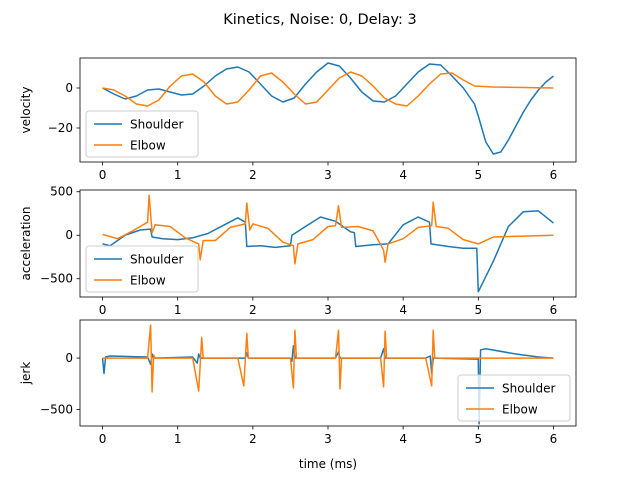 The width and height of the screenshot is (640, 480). I want to click on x-axis-label: time (ms), so click(328, 464).